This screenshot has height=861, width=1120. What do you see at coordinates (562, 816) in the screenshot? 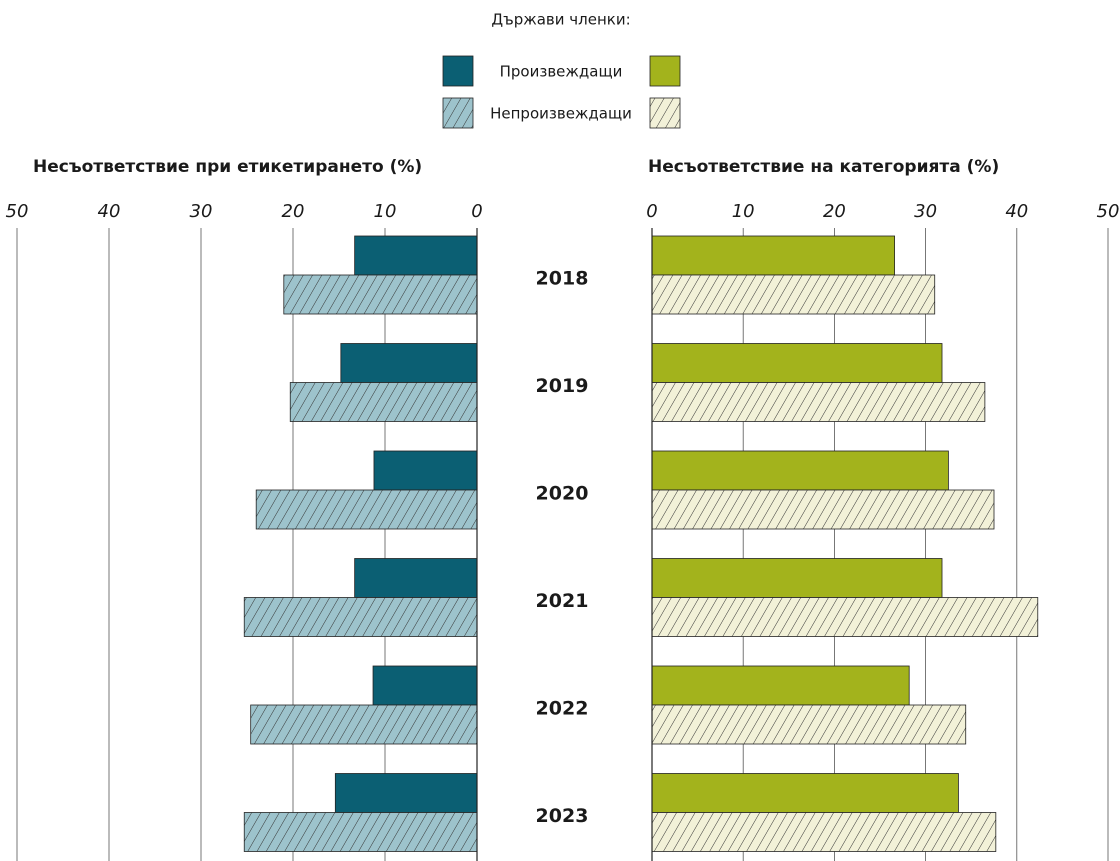
I see `year-label: 2023` at bounding box center [562, 816].